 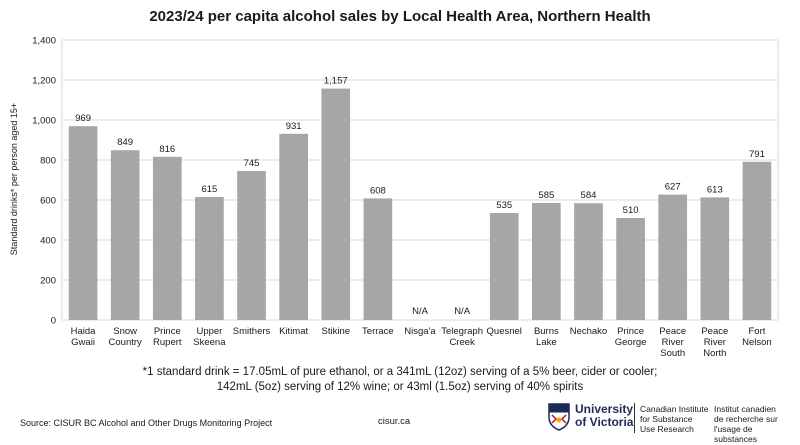 What do you see at coordinates (125, 331) in the screenshot?
I see `x-tick-label-line: Snow` at bounding box center [125, 331].